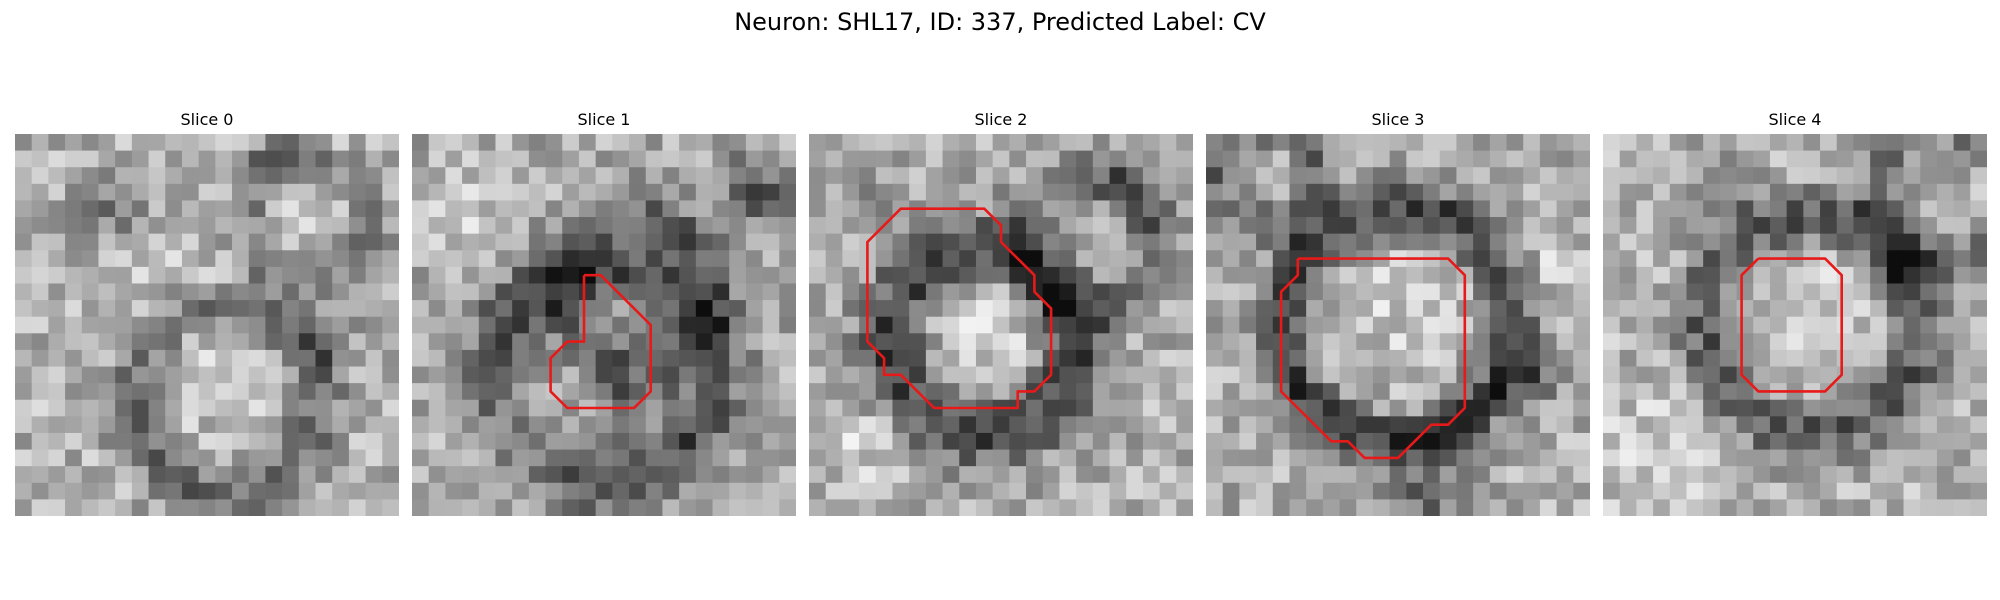  What do you see at coordinates (604, 119) in the screenshot?
I see `panel-title: Slice 1` at bounding box center [604, 119].